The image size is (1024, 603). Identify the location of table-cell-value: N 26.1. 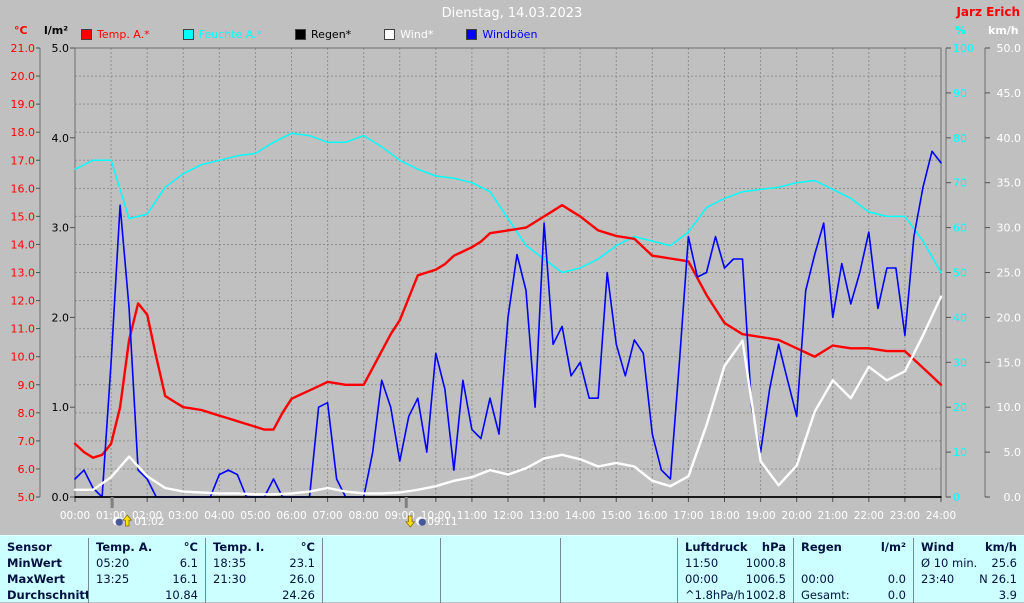
(998, 579).